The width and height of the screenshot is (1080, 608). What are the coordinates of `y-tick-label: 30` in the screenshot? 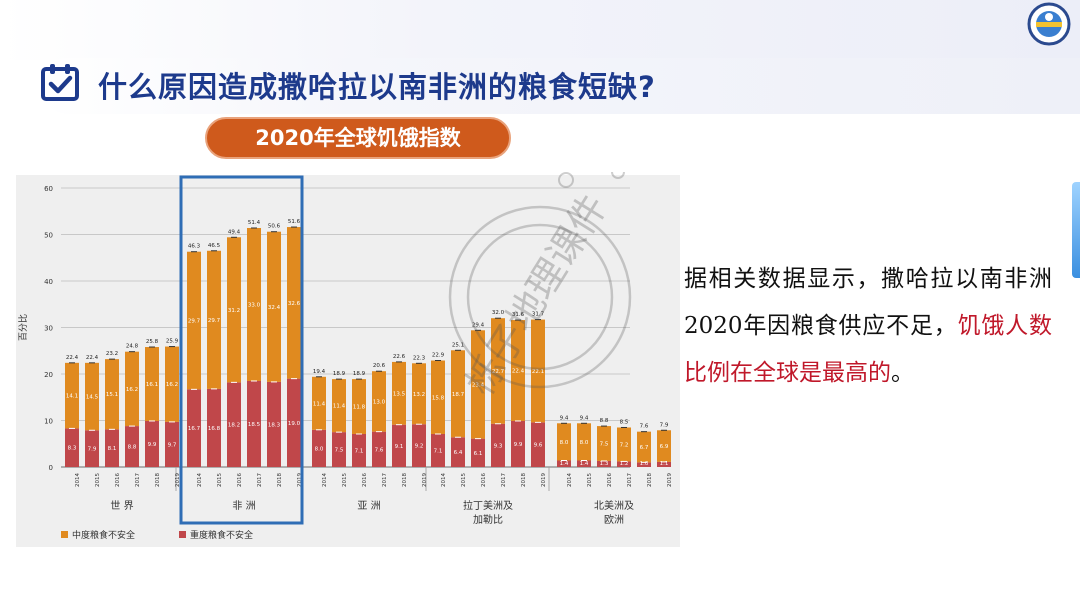 It's located at (48, 329).